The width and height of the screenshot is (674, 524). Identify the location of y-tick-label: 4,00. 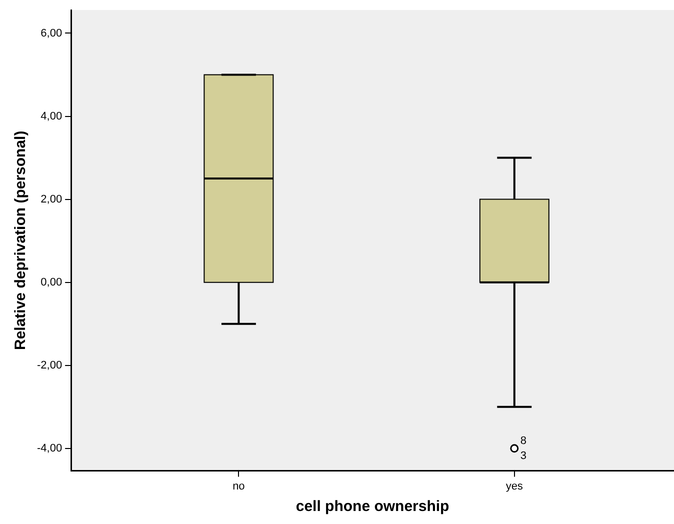
(51, 116).